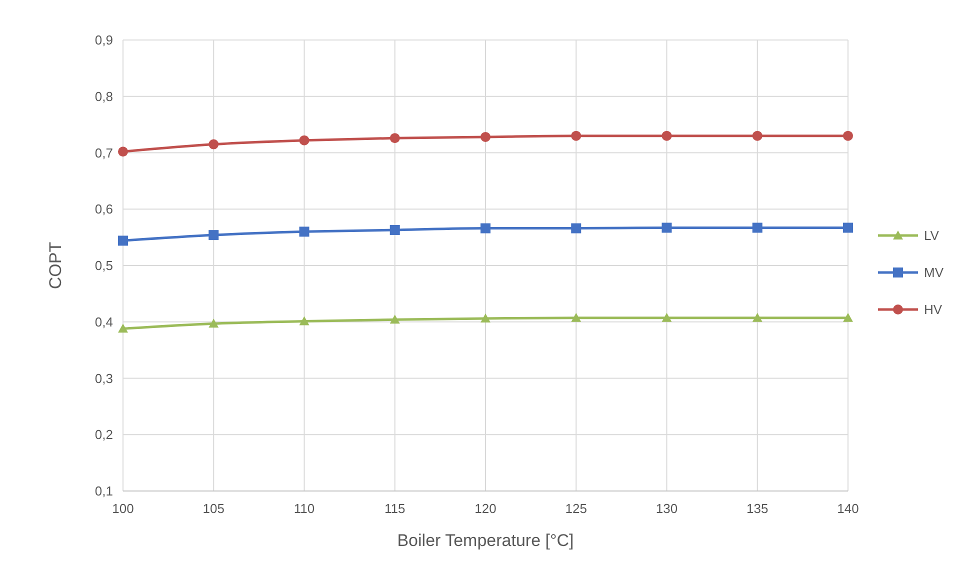 The width and height of the screenshot is (978, 571). Describe the element at coordinates (103, 491) in the screenshot. I see `y-tick-label: 0,1` at that location.